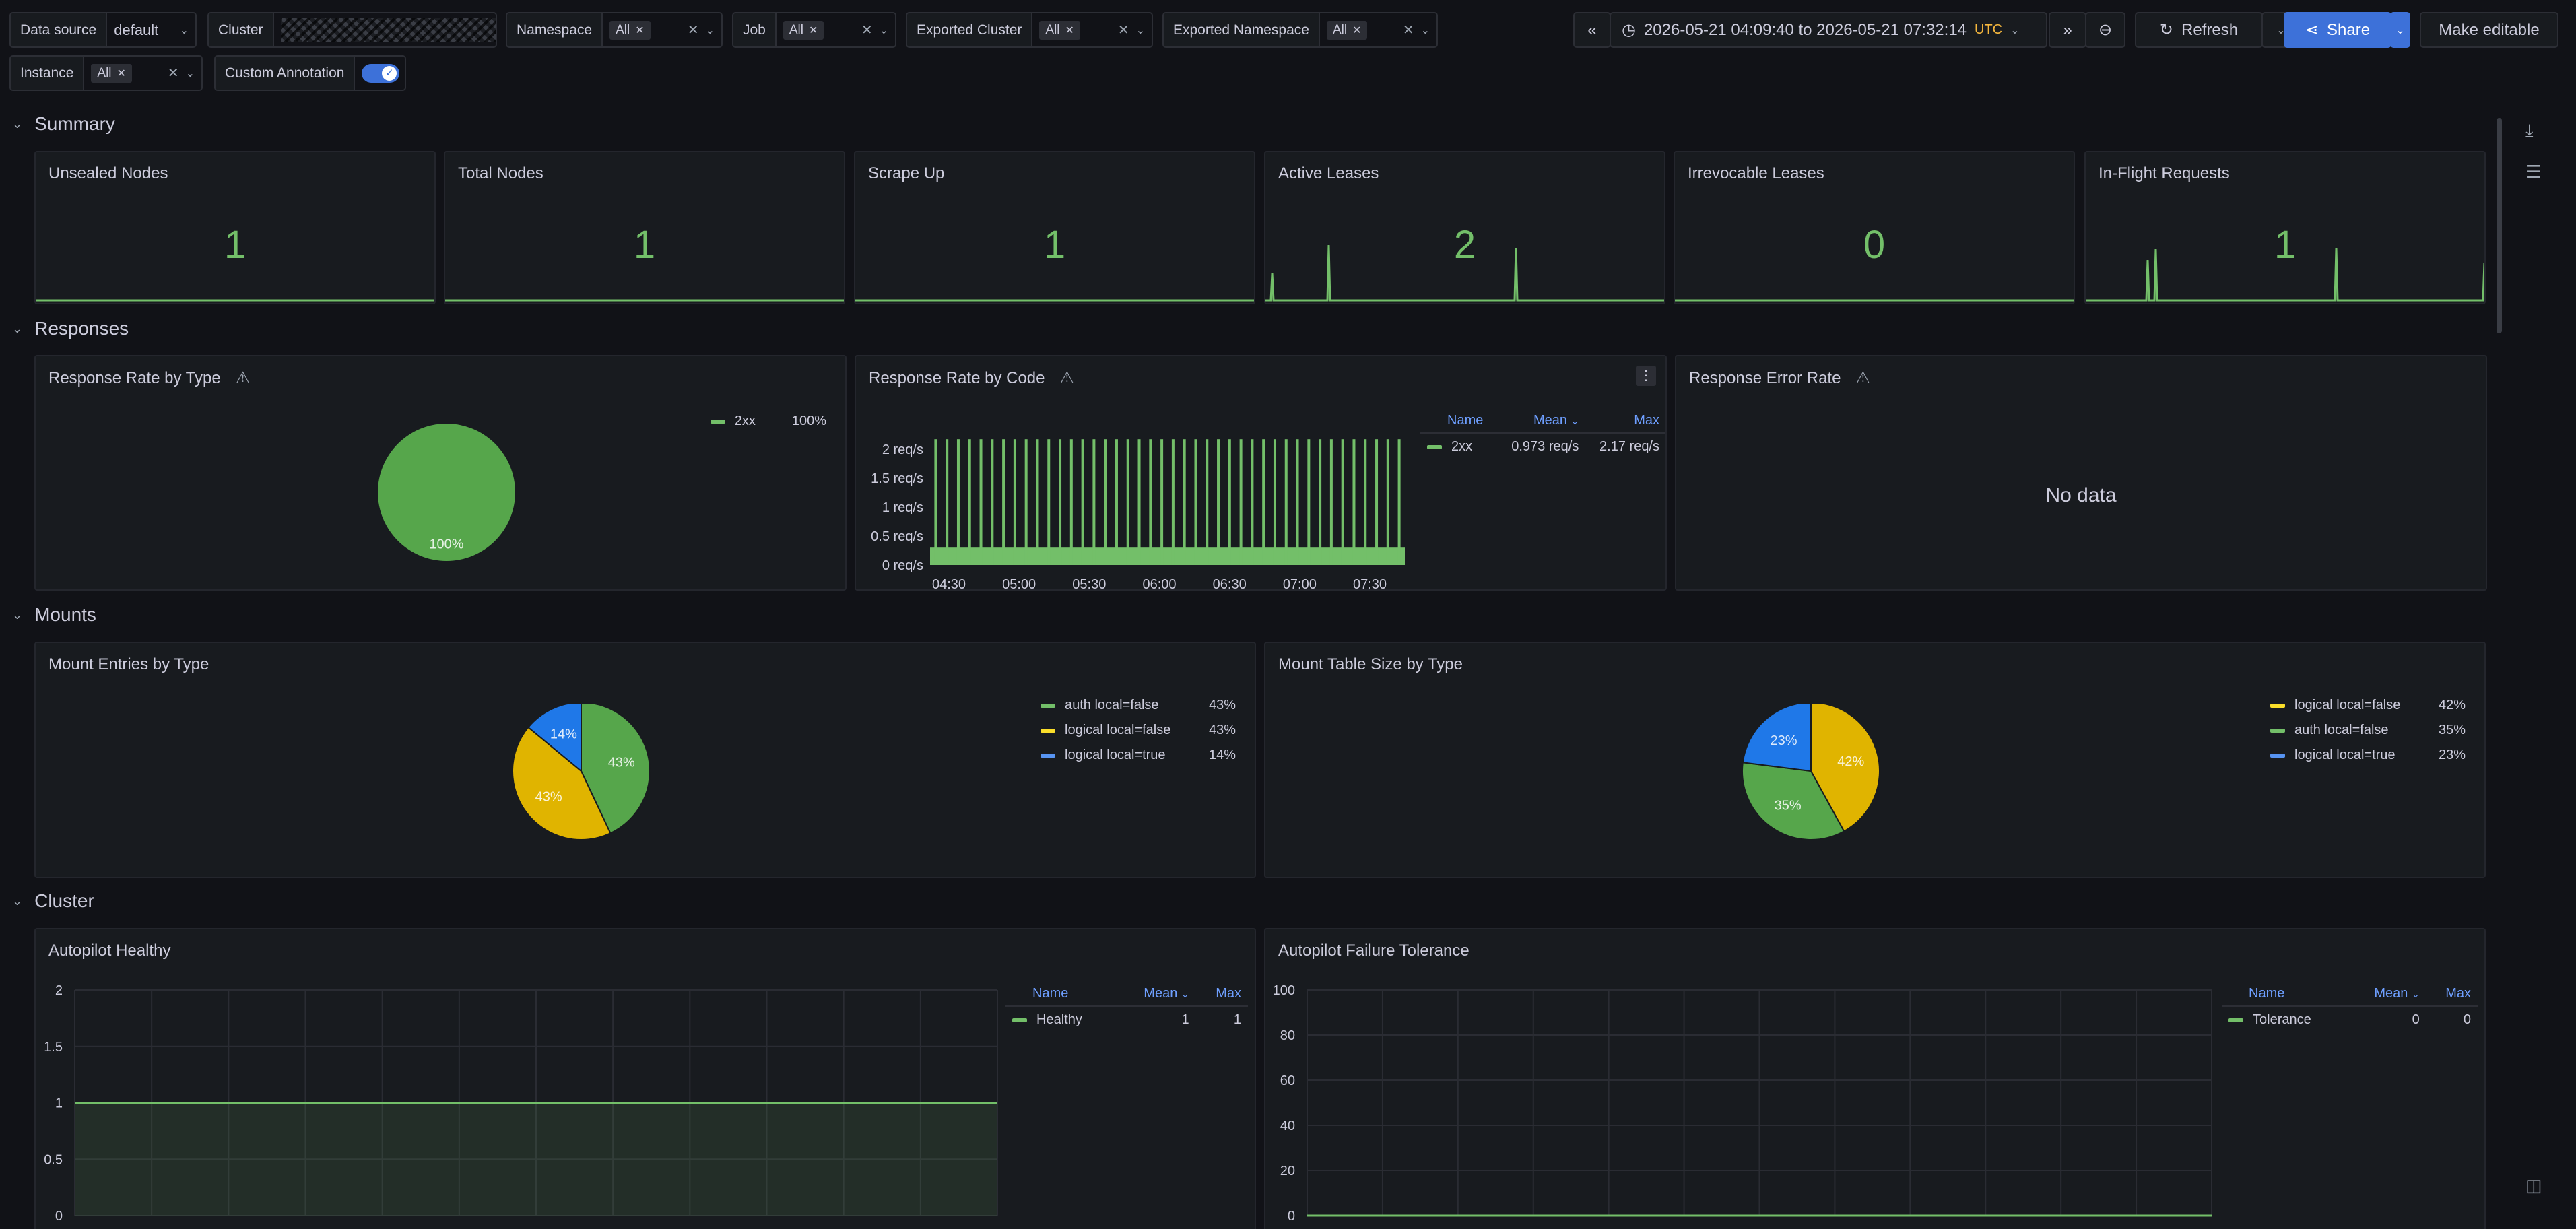  Describe the element at coordinates (1059, 30) in the screenshot. I see `exported-cluster-chip: All ✕` at that location.